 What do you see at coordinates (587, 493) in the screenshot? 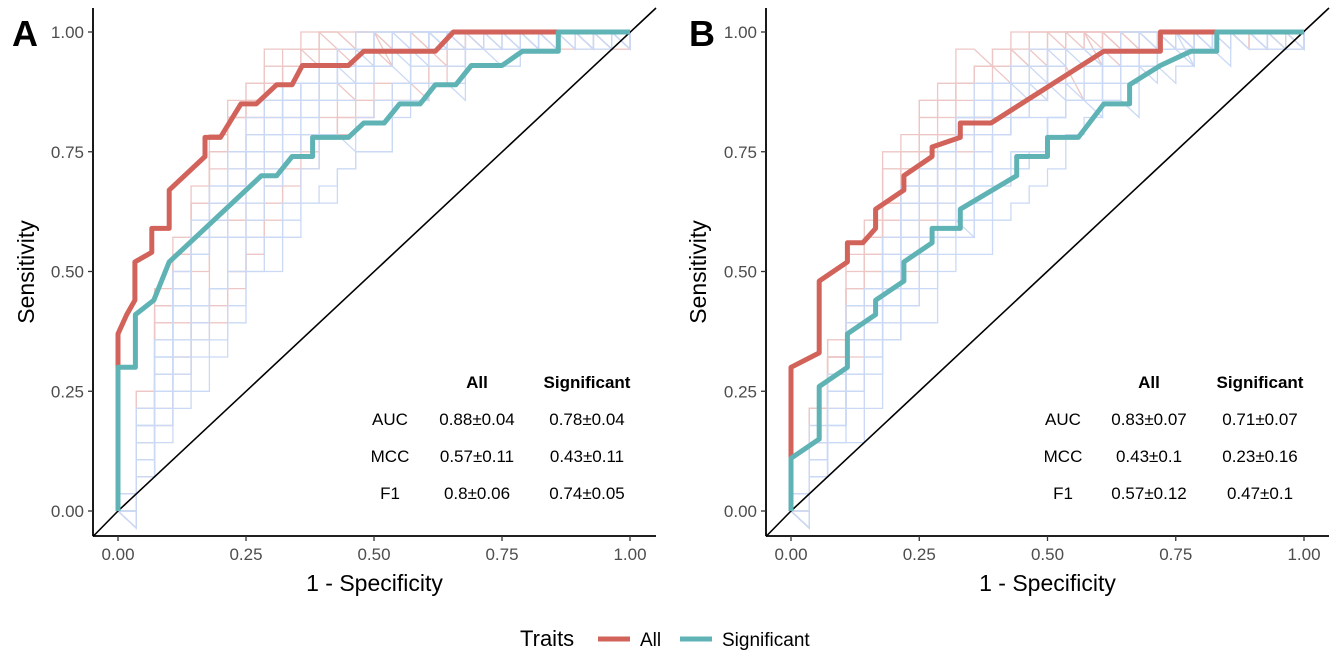
I see `table-cell: 0.74±0.05` at bounding box center [587, 493].